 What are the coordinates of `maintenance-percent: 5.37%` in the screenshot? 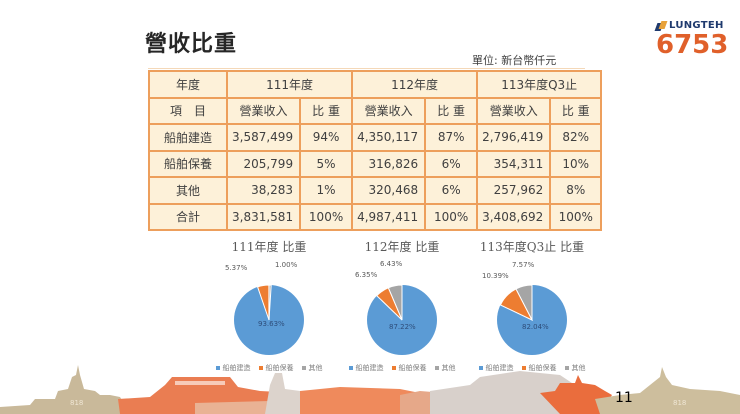 It's located at (236, 268).